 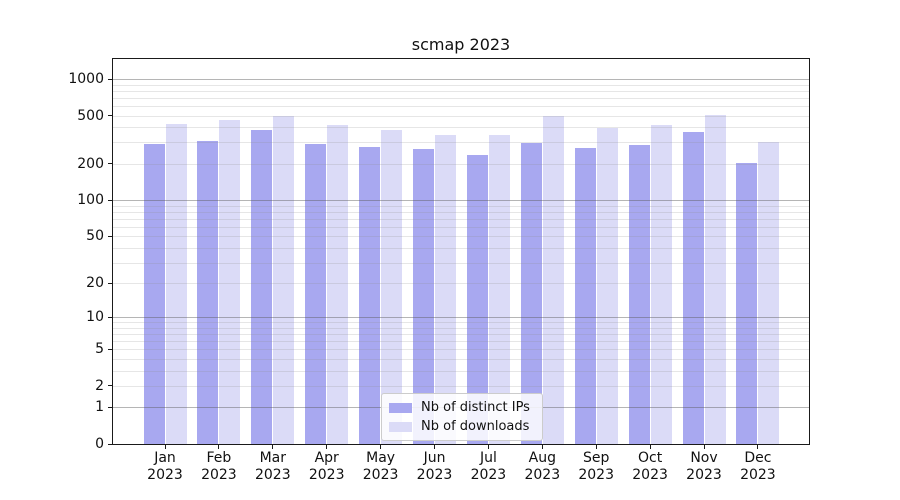 I want to click on y-tick-label: 20, so click(x=95, y=283).